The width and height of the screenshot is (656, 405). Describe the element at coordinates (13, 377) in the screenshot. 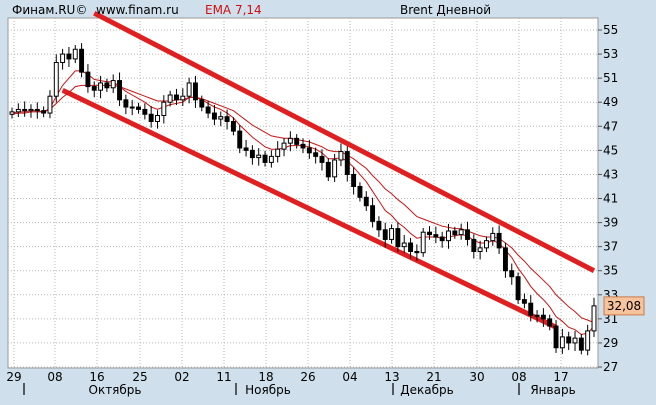

I see `x-tick-label: 29` at that location.